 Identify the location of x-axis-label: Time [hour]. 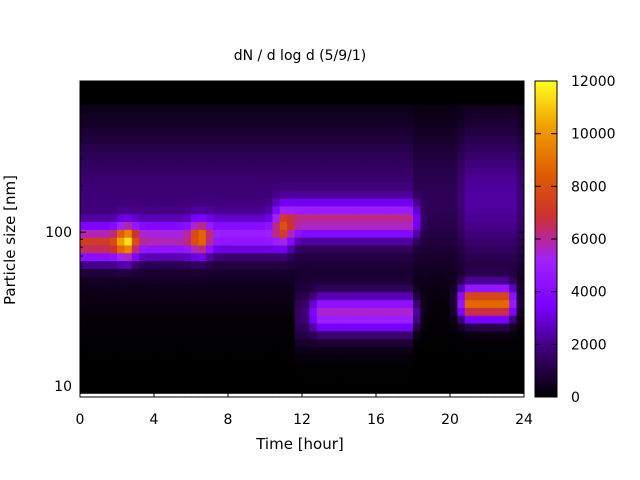
(299, 444).